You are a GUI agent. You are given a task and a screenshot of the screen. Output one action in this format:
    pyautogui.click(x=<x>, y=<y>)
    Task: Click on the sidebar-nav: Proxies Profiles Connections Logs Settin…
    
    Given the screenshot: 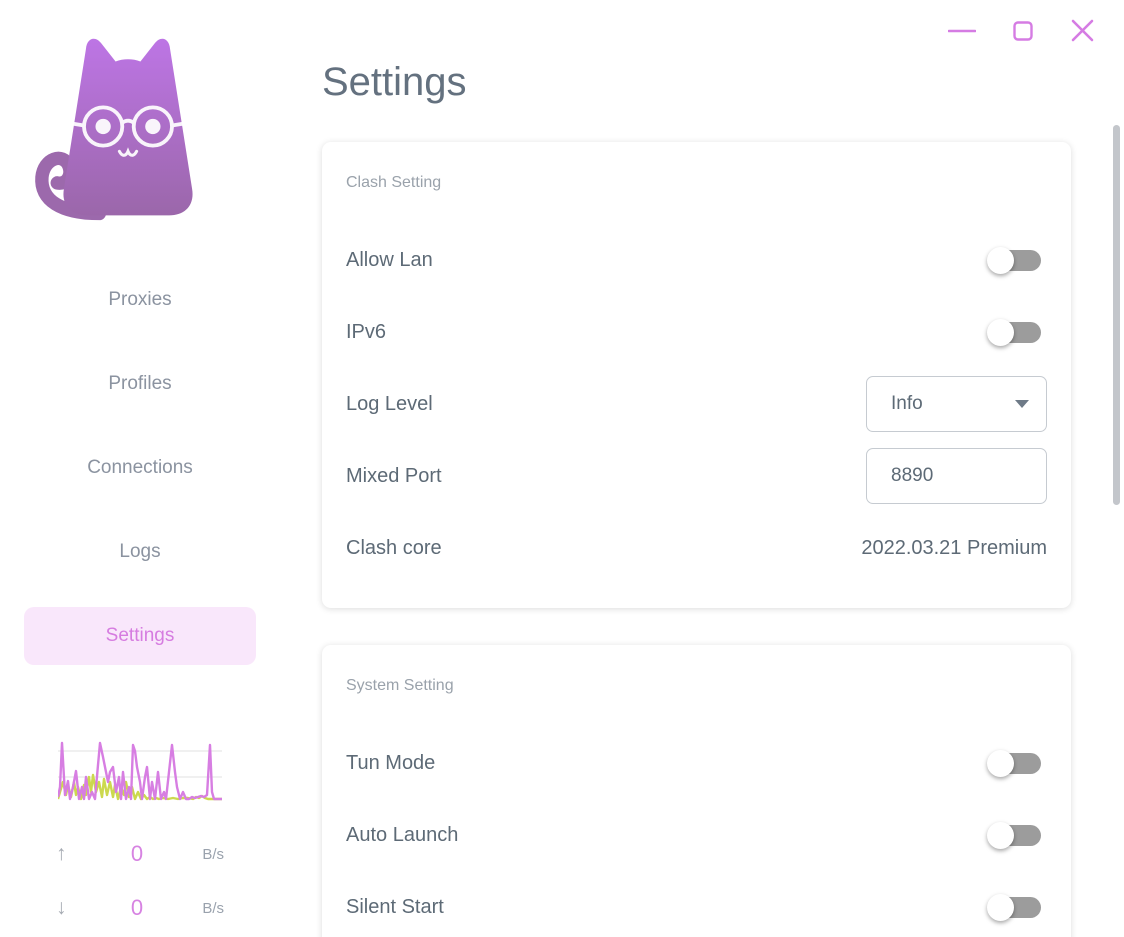 What is the action you would take?
    pyautogui.click(x=140, y=481)
    